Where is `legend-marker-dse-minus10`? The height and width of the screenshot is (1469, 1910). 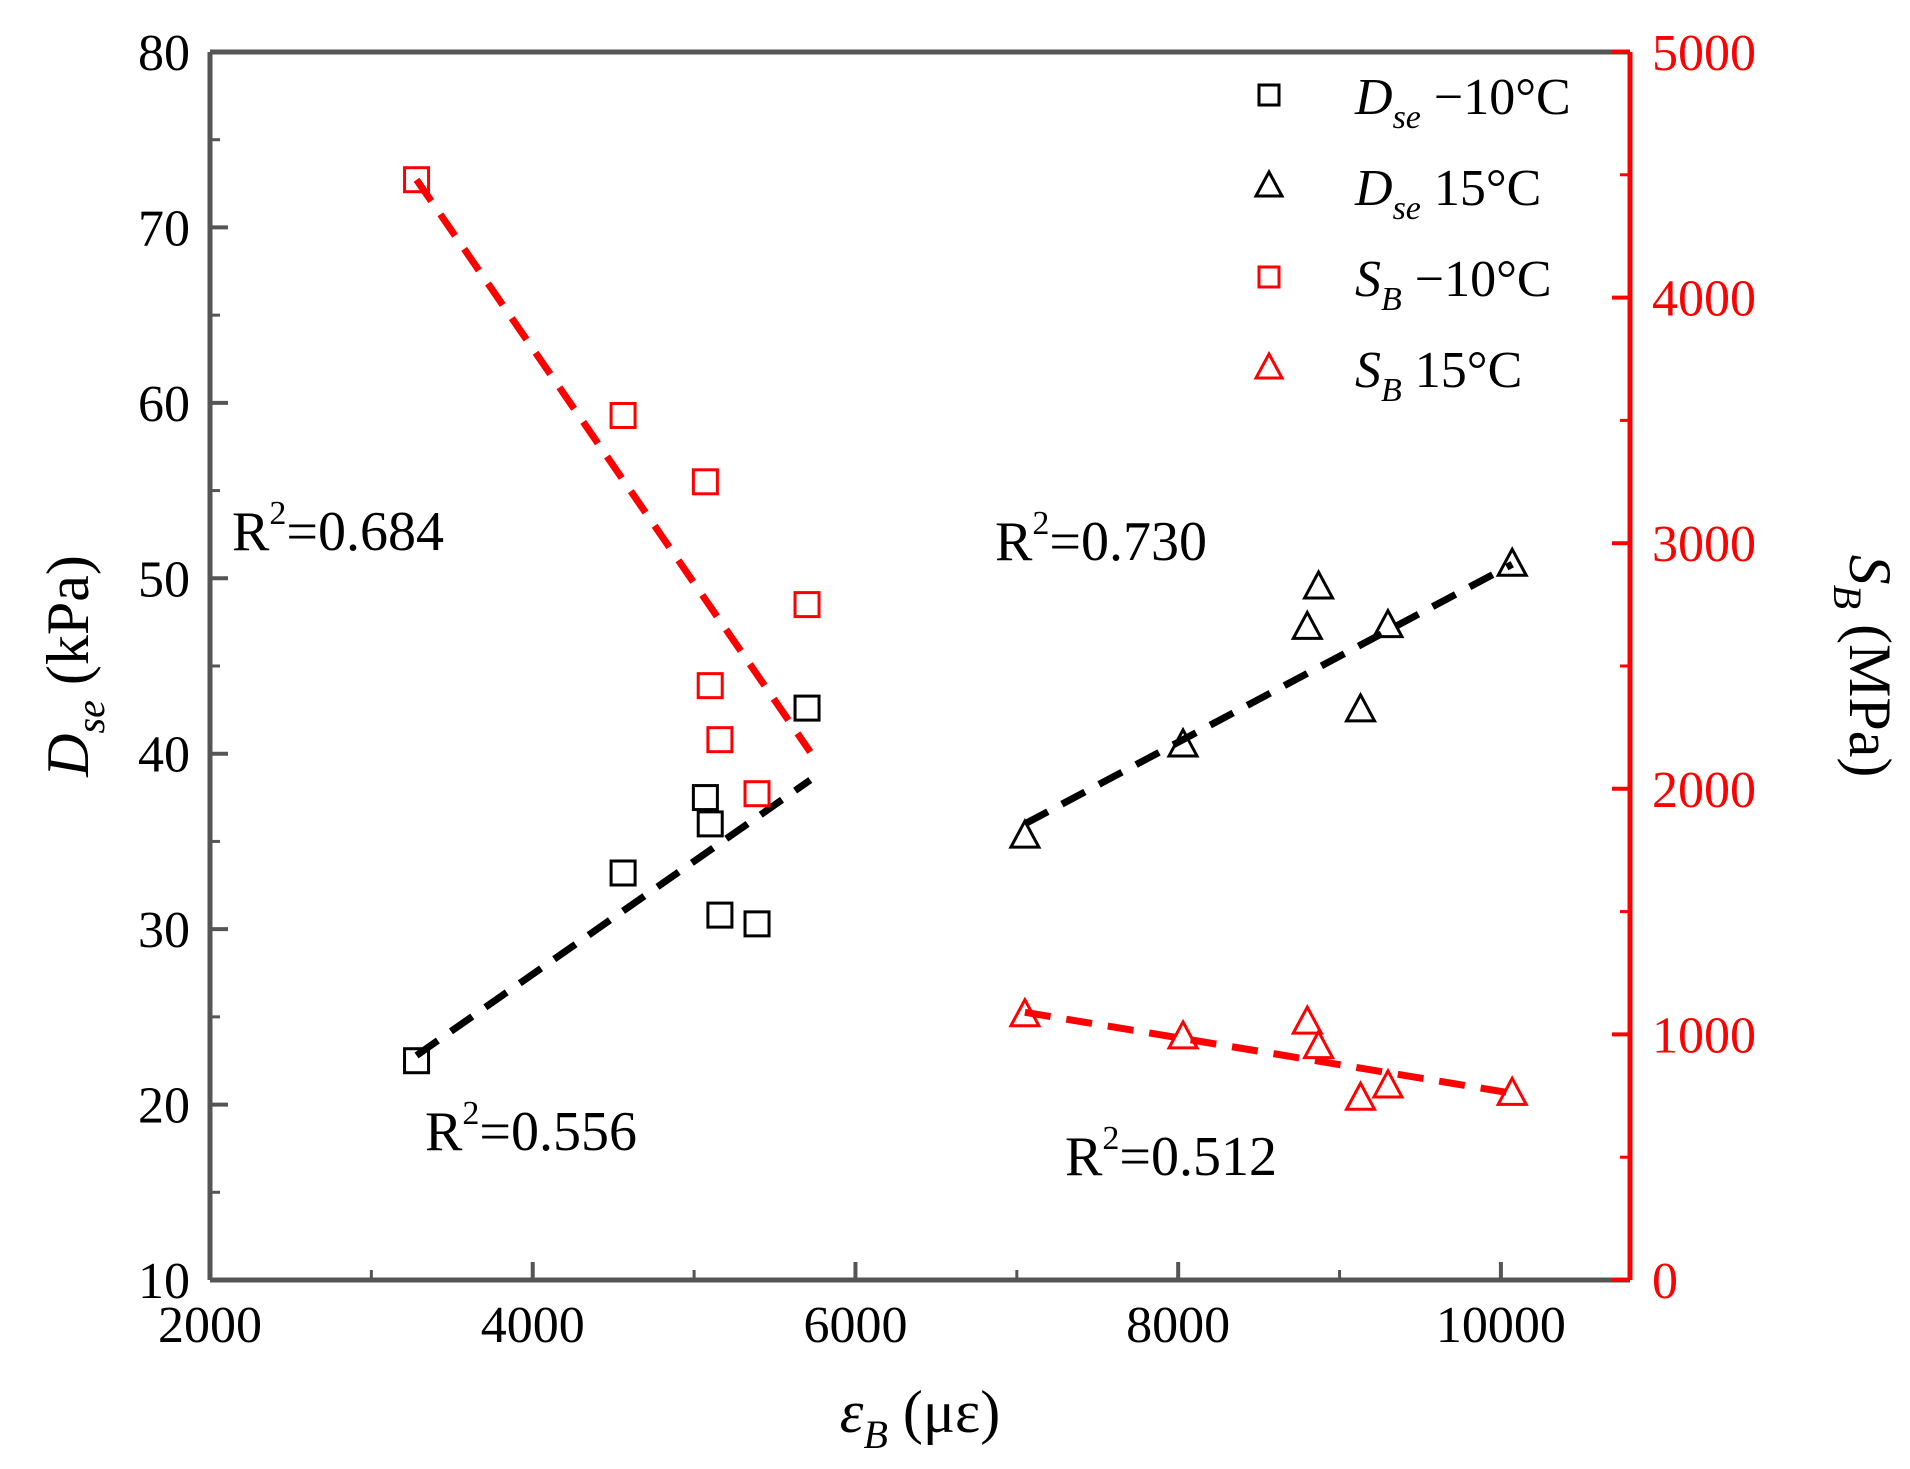 legend-marker-dse-minus10 is located at coordinates (1269, 95).